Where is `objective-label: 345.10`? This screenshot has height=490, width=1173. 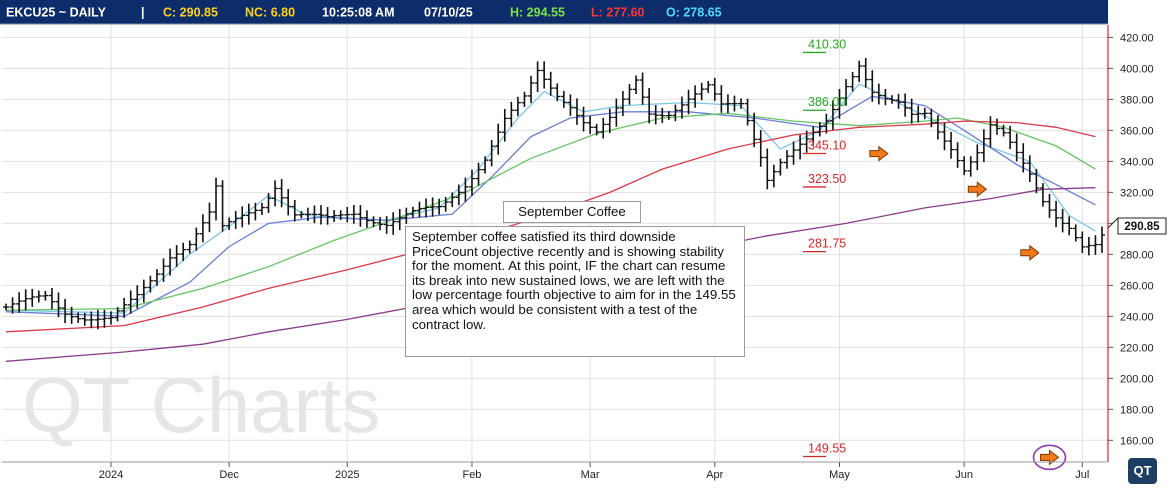
objective-label: 345.10 is located at coordinates (827, 145).